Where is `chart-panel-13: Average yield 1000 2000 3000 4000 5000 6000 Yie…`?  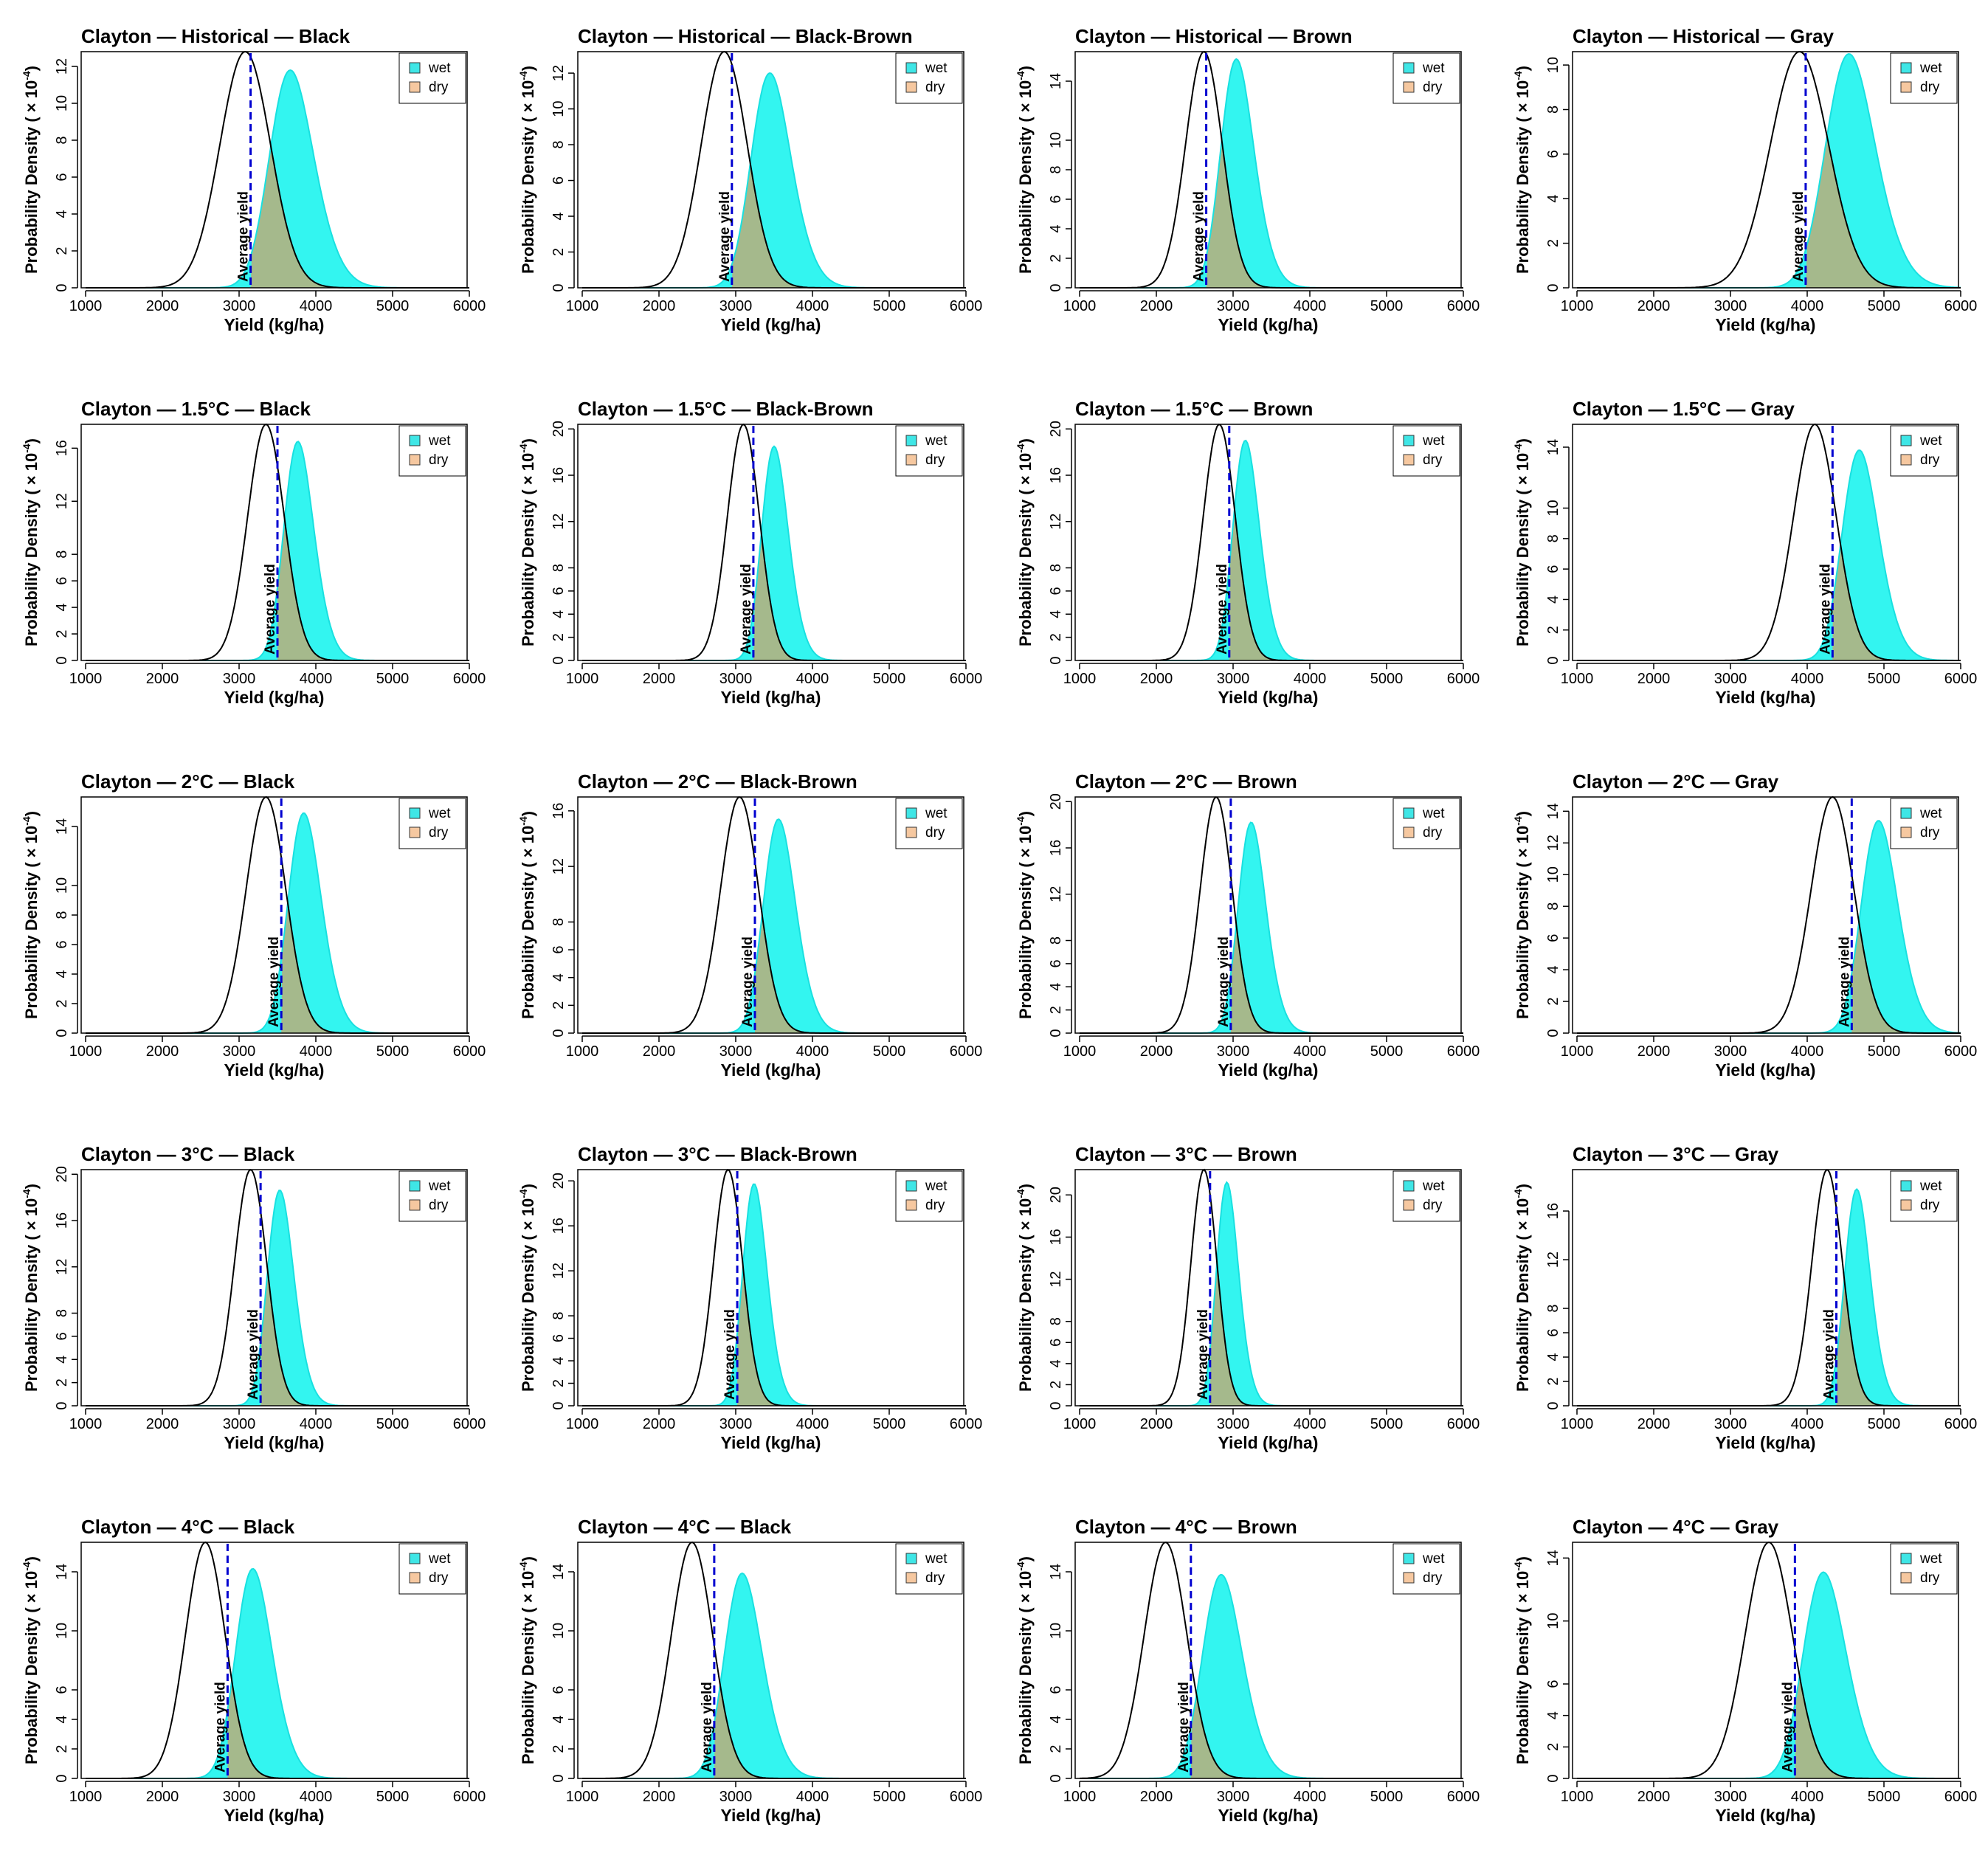
chart-panel-13: Average yield 1000 2000 3000 4000 5000 6000 Yie… is located at coordinates (254, 1297).